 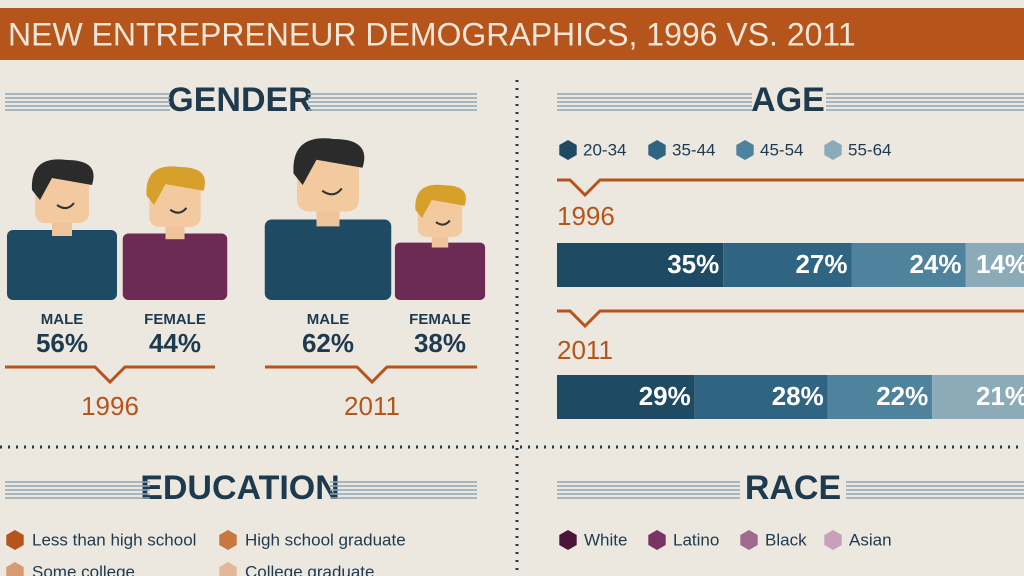 I want to click on legend-label: Black, so click(x=786, y=539).